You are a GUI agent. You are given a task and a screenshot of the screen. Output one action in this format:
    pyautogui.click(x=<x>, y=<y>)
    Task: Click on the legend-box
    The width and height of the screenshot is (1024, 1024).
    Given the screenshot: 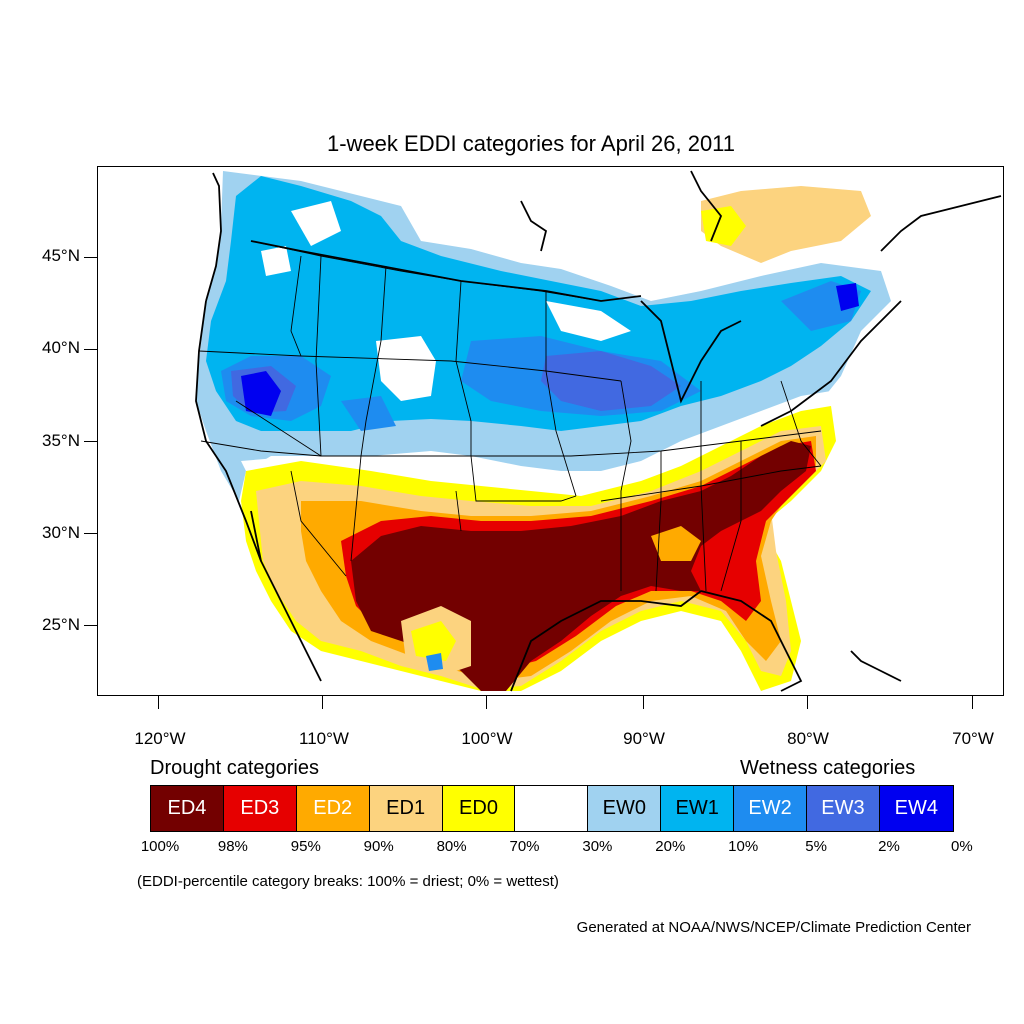 What is the action you would take?
    pyautogui.click(x=552, y=808)
    